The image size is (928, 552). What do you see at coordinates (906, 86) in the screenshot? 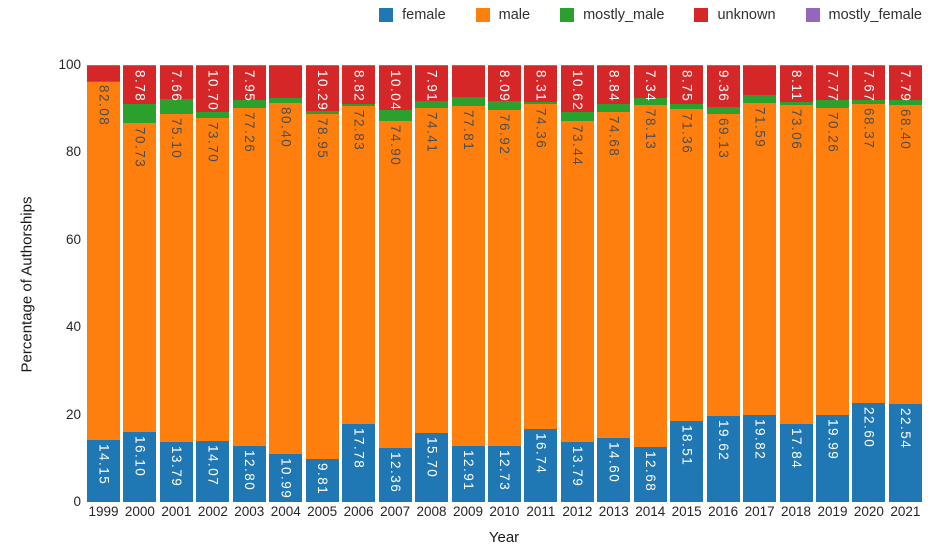
I see `bar-value-label-unknown: 7.79` at bounding box center [906, 86].